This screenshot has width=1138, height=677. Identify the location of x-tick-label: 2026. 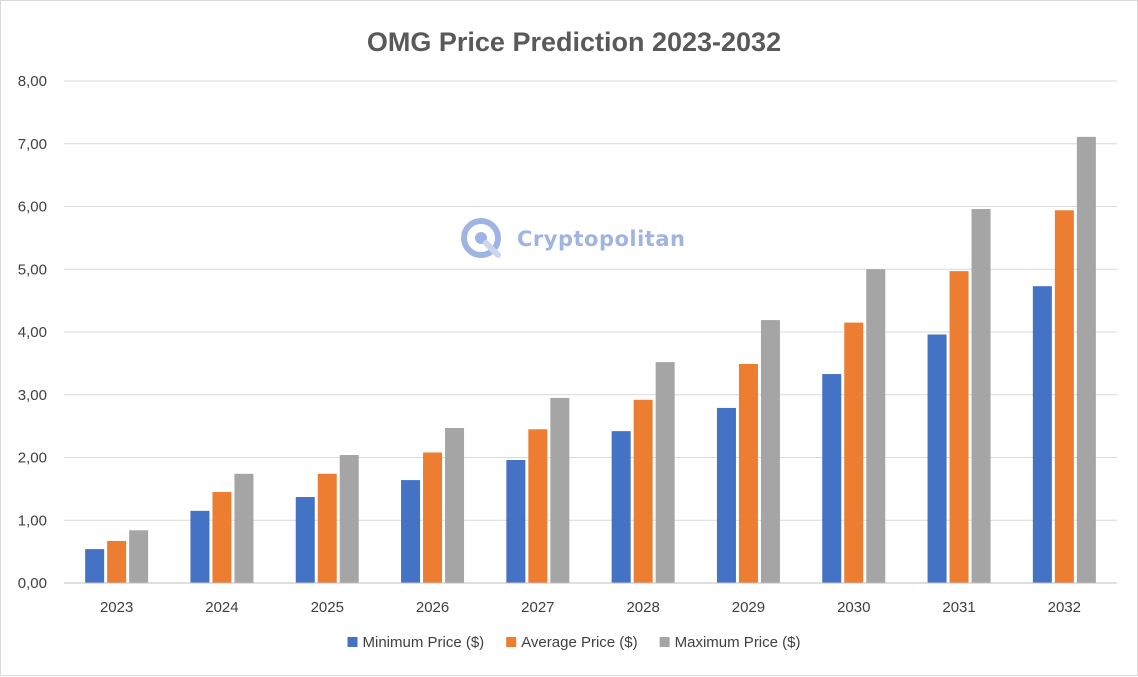
(432, 607).